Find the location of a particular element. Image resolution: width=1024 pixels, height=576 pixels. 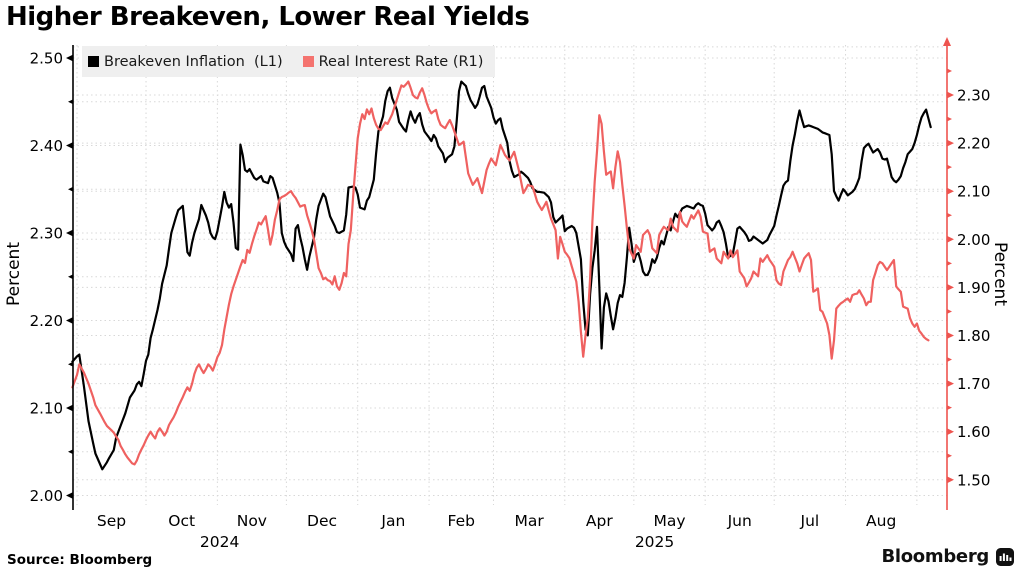

brand-block: Bloomberg is located at coordinates (947, 556).